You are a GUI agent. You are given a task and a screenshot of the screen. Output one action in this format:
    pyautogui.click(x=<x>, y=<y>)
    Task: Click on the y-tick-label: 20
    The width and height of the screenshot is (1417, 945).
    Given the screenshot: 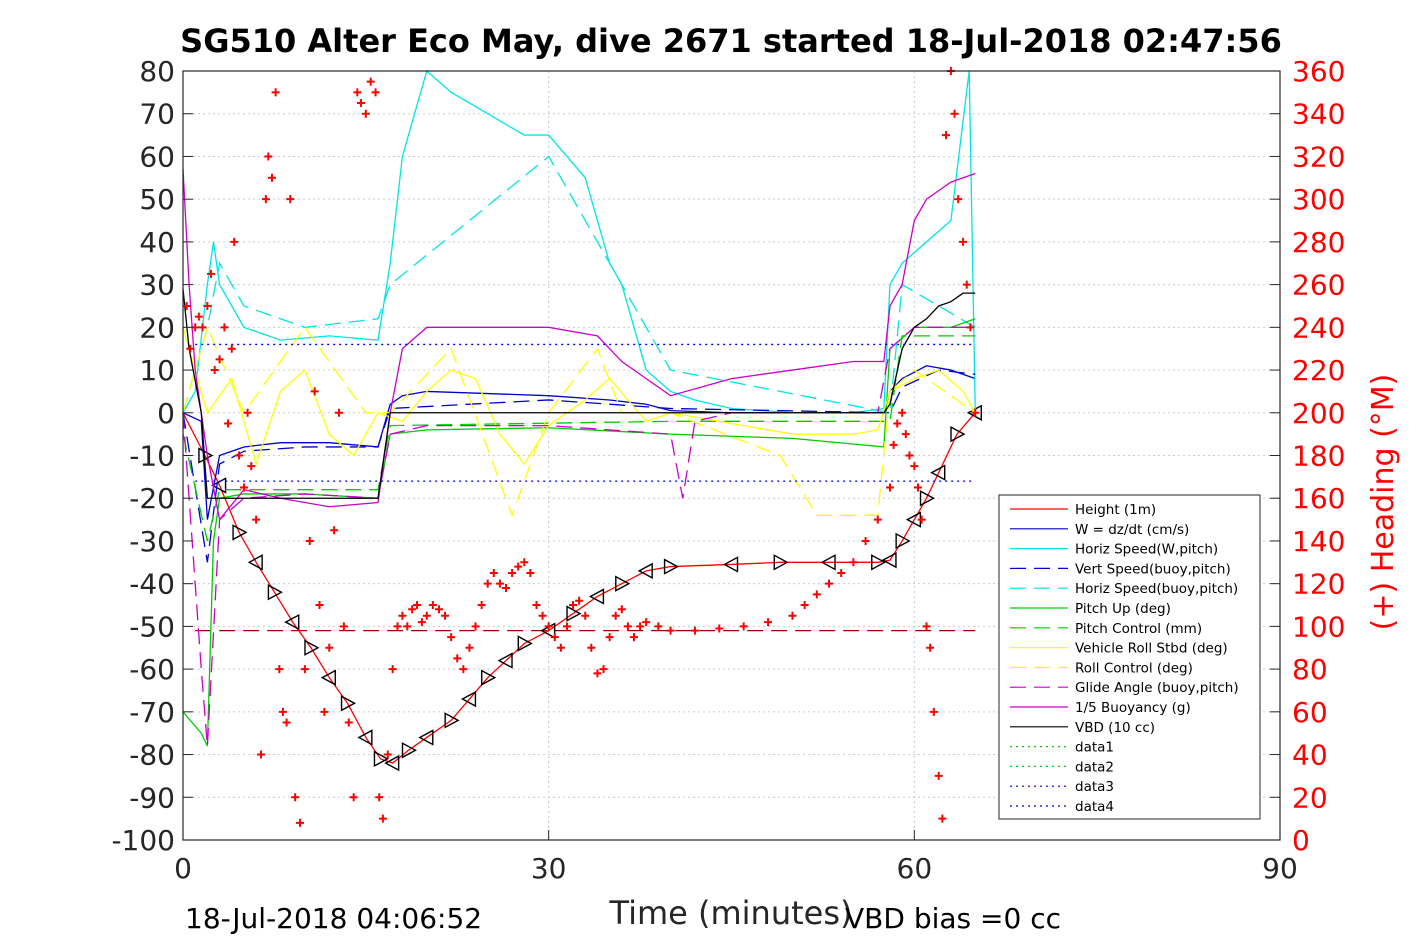 What is the action you would take?
    pyautogui.click(x=157, y=327)
    